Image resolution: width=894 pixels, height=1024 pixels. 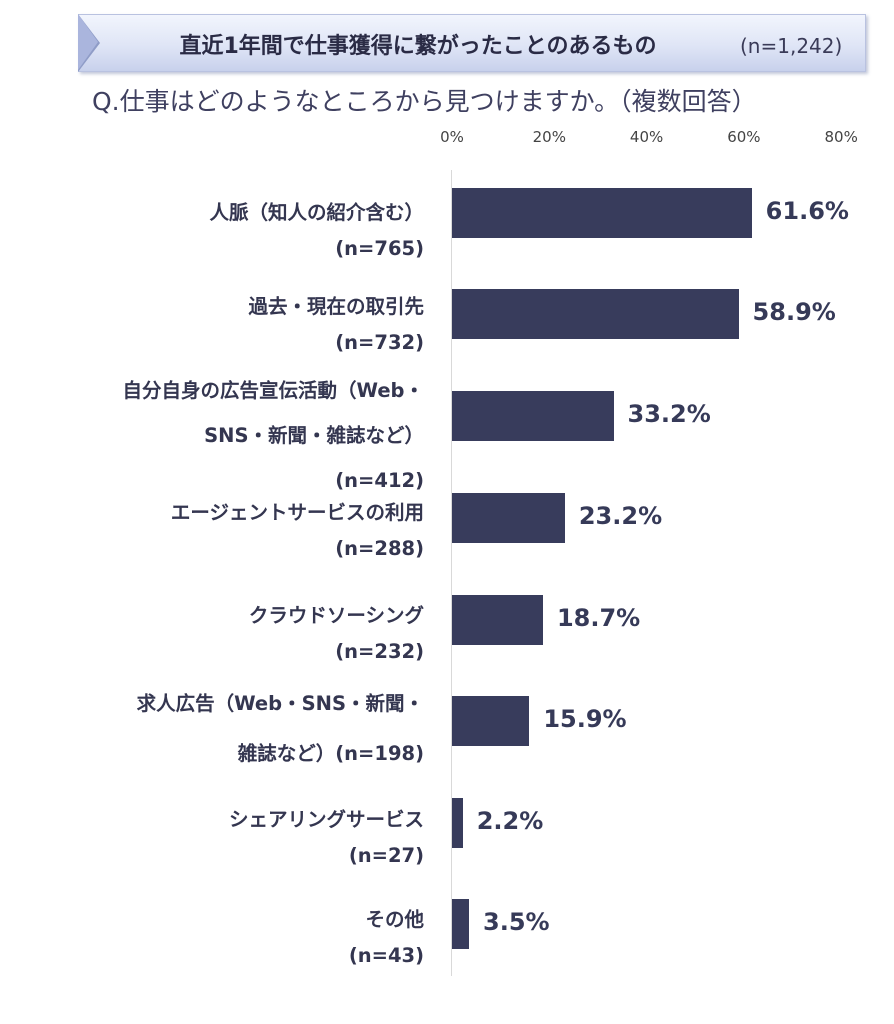 What do you see at coordinates (451, 573) in the screenshot?
I see `y-axis-line` at bounding box center [451, 573].